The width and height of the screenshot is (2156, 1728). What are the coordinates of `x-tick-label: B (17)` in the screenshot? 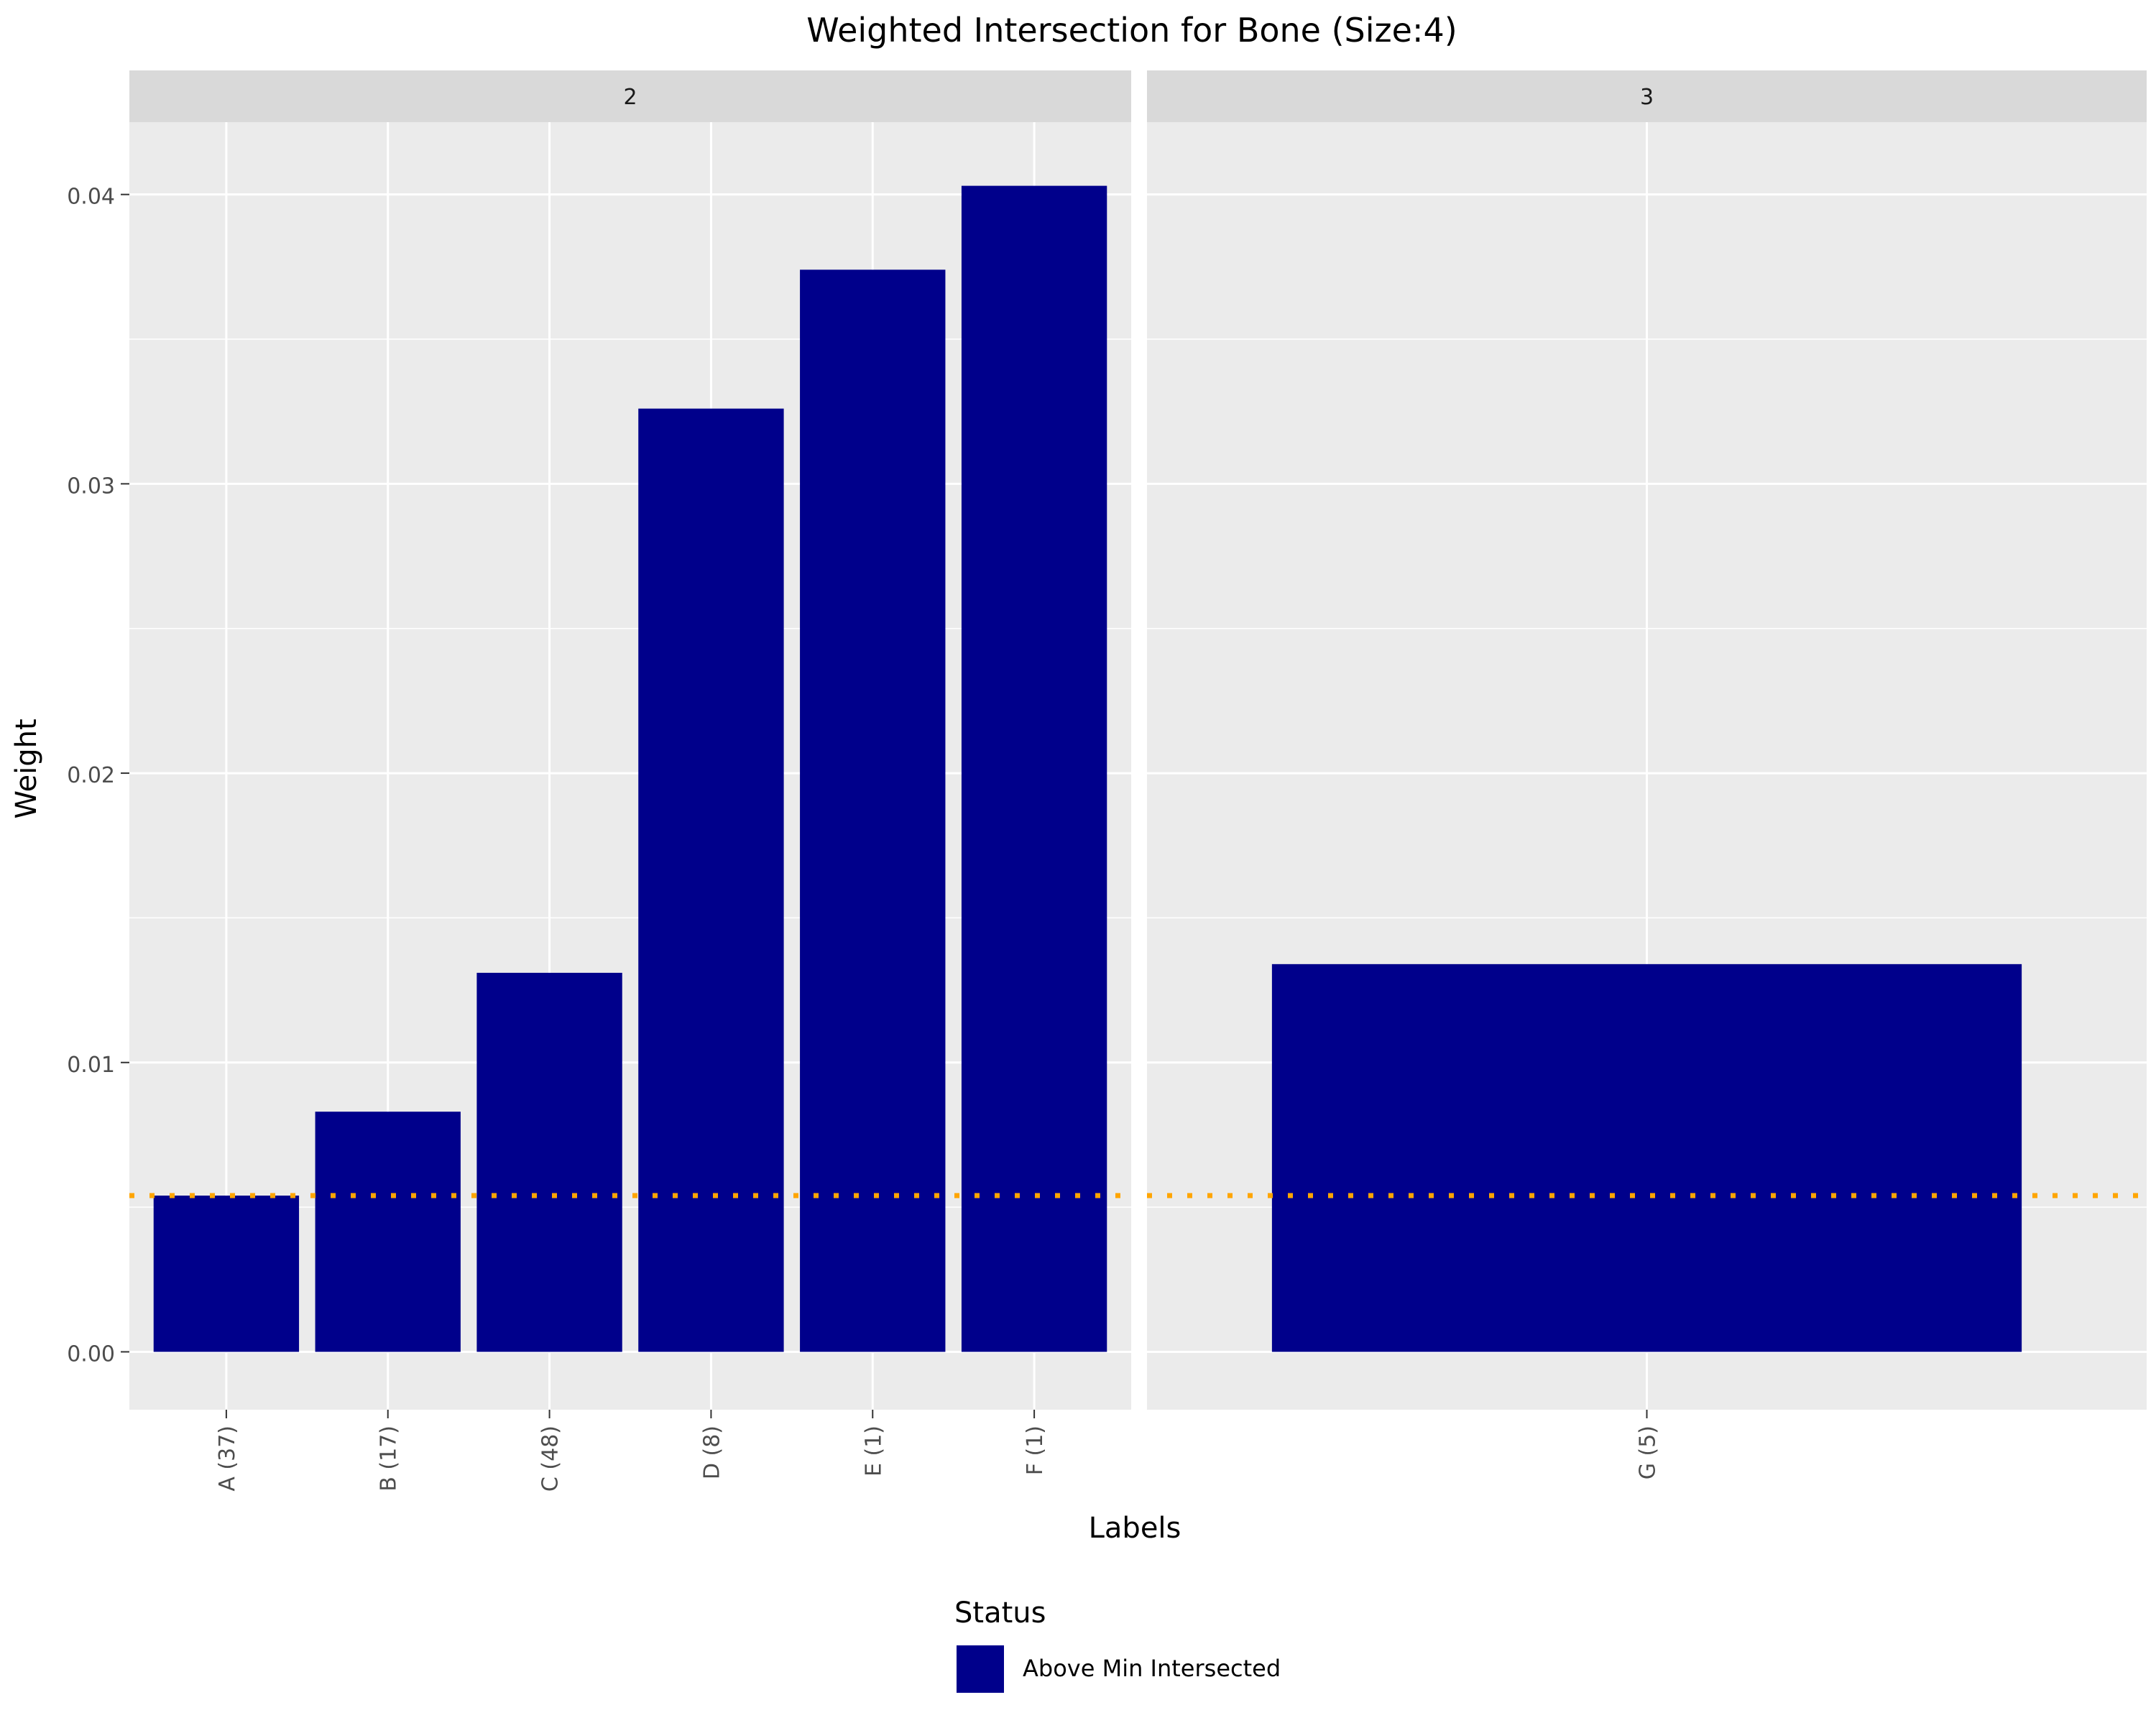 It's located at (389, 1459).